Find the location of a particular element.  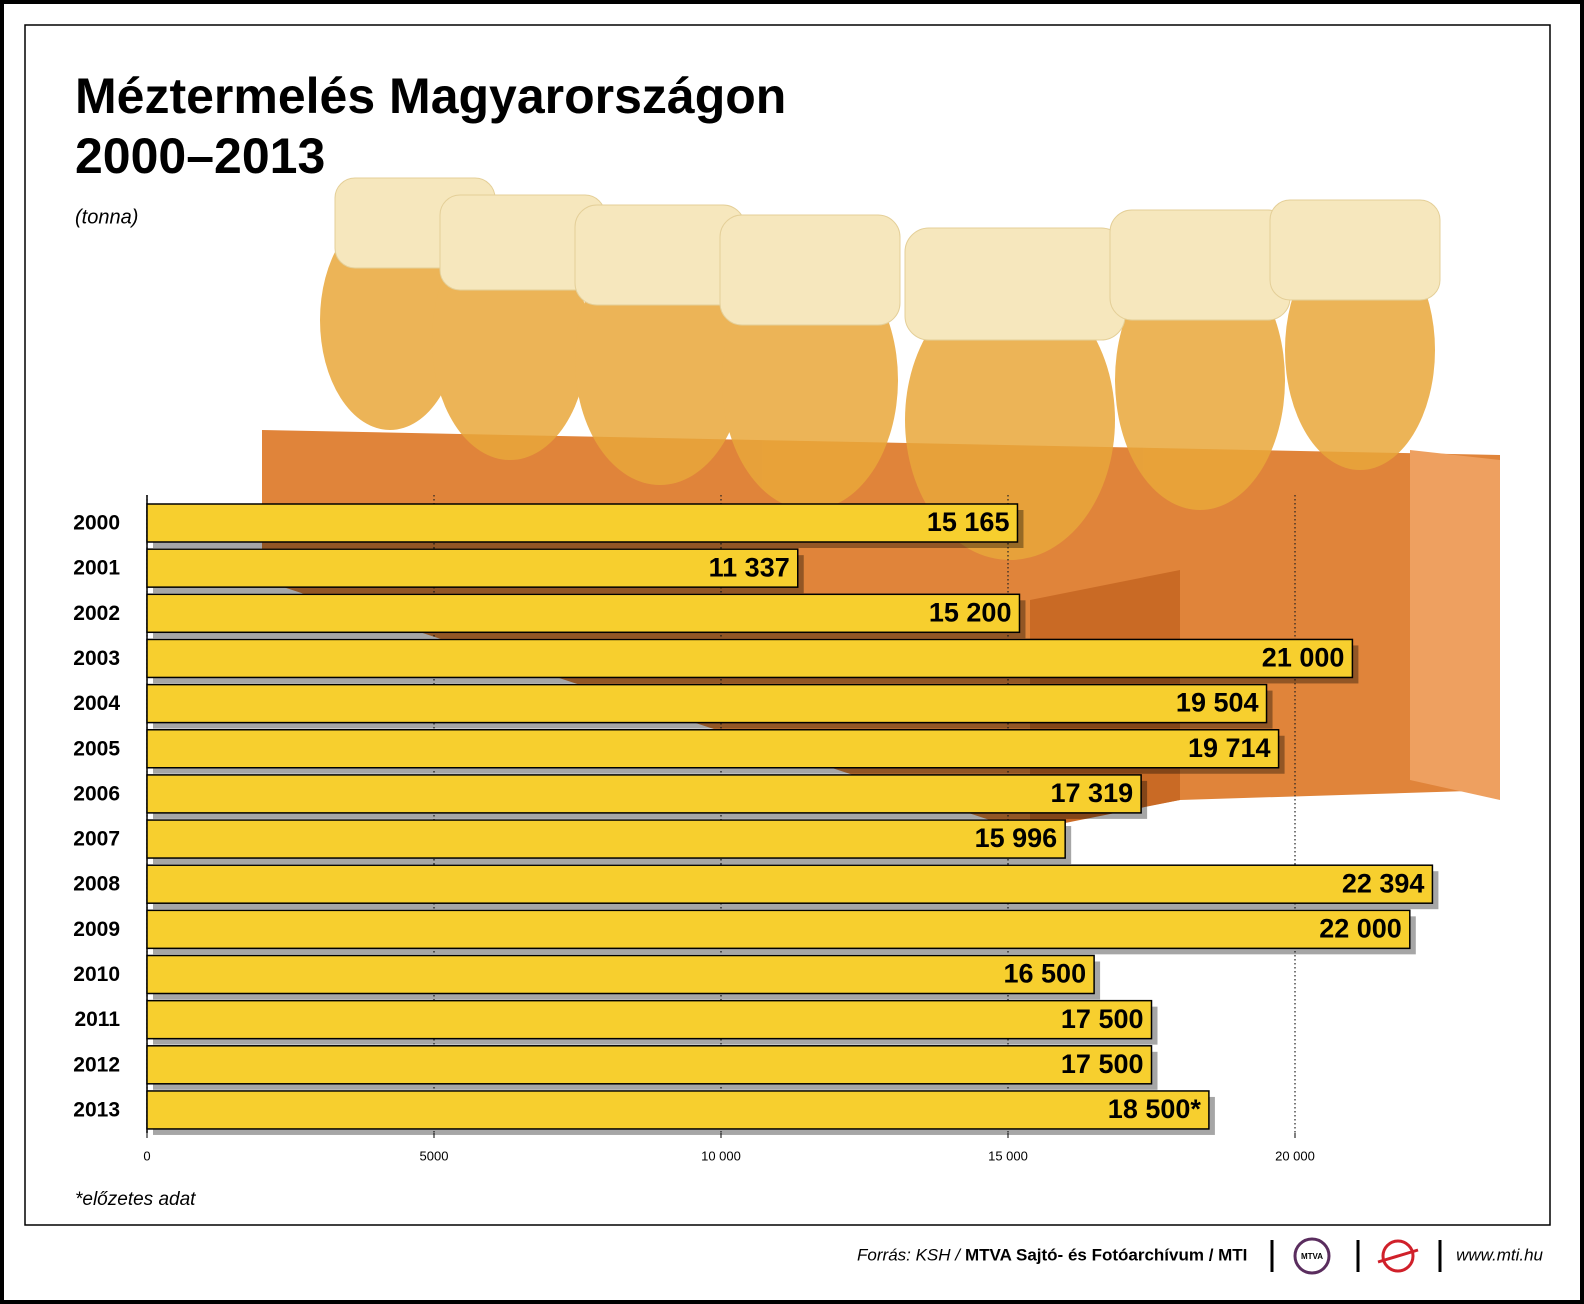

chart-title: Méztermelés Magyarországon is located at coordinates (430, 96).